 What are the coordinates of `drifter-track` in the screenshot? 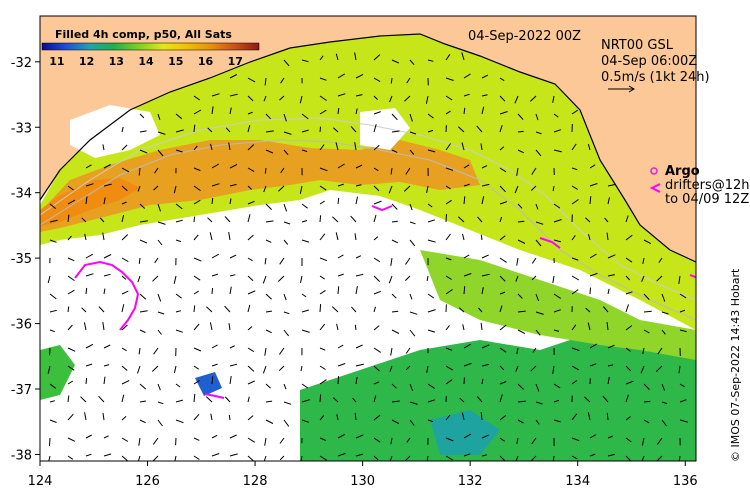 It's located at (692, 276).